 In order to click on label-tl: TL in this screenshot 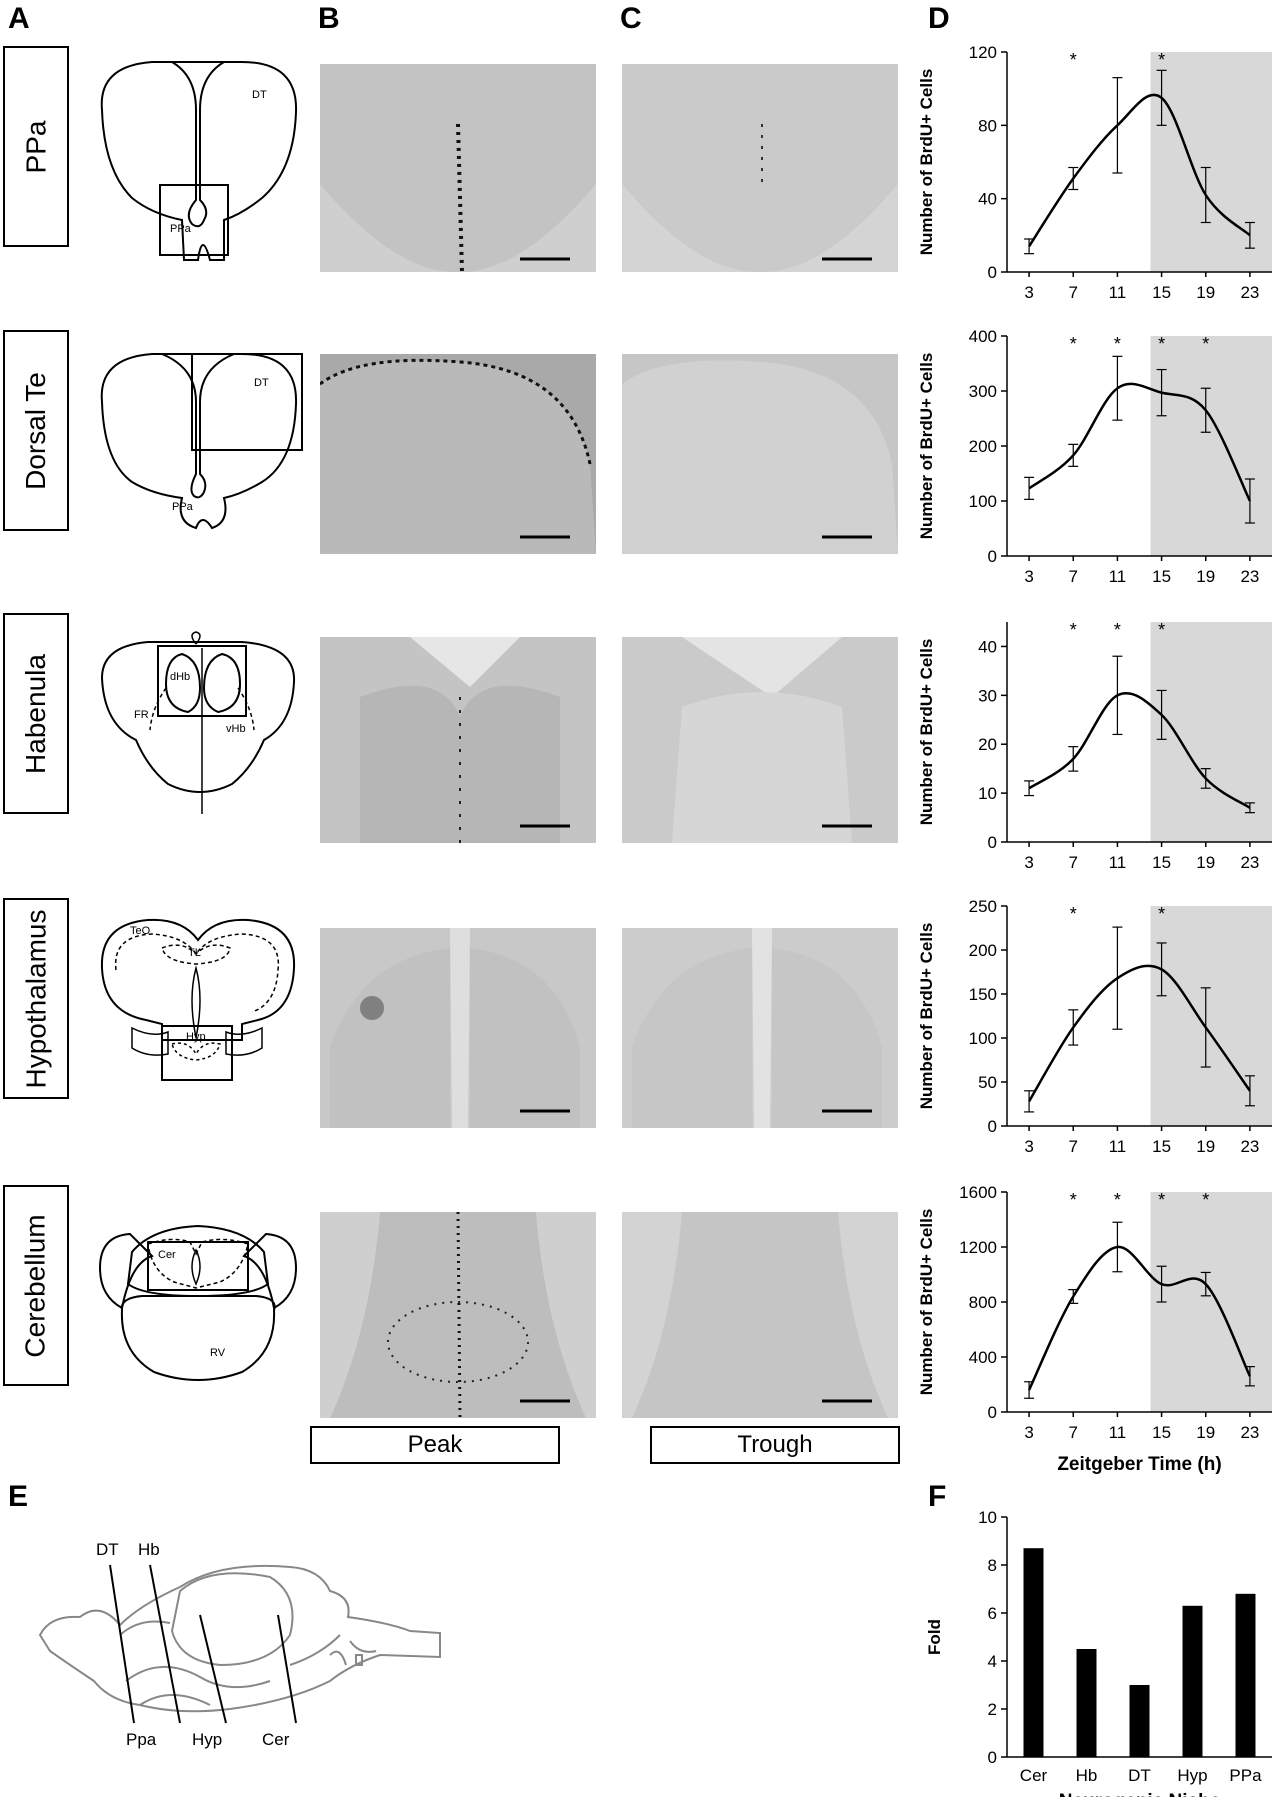, I will do `click(194, 953)`.